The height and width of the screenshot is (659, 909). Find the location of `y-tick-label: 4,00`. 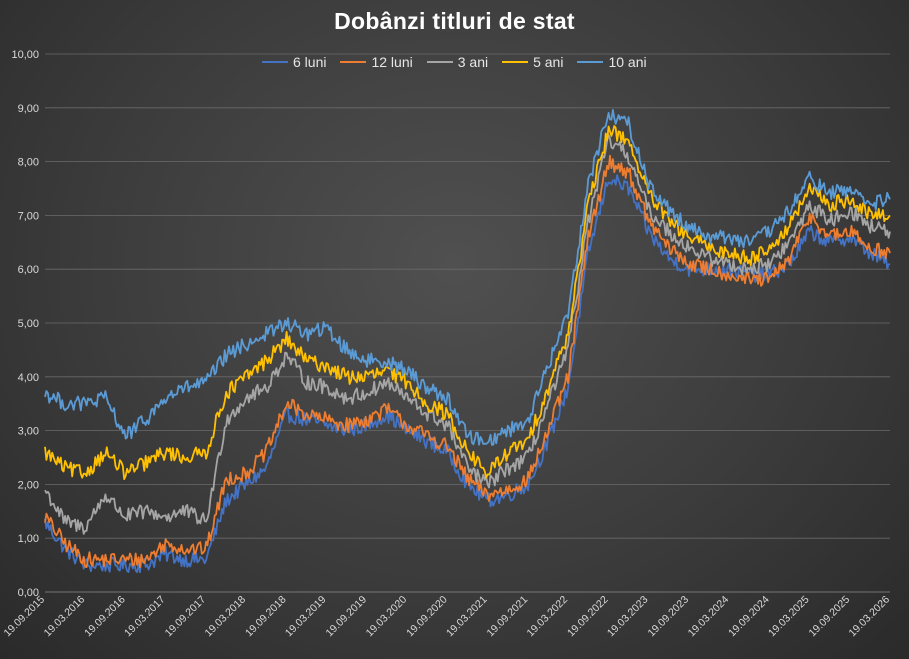

y-tick-label: 4,00 is located at coordinates (28, 378).